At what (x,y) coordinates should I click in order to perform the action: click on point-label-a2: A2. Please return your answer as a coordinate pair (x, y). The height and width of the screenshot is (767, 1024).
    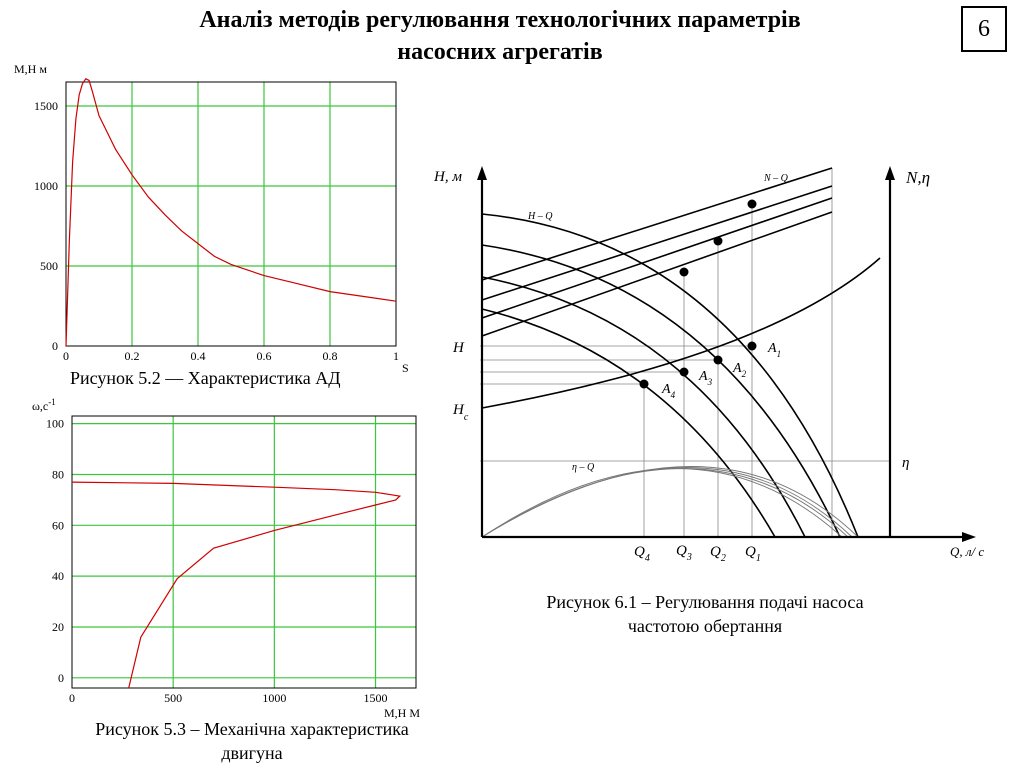
    Looking at the image, I should click on (739, 370).